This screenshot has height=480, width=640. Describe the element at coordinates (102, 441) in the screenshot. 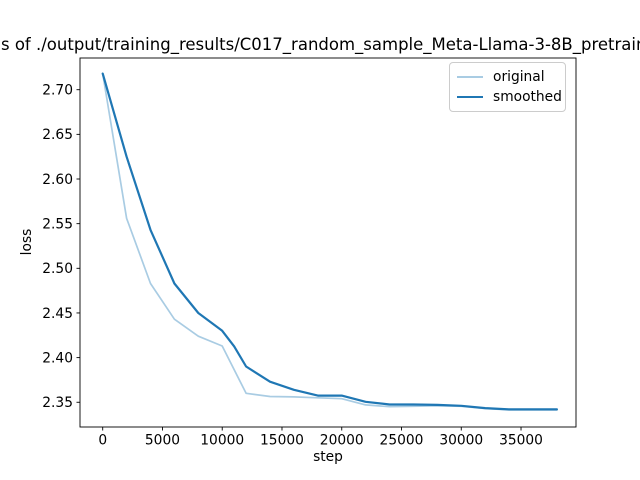

I see `x-tick-label: 0` at that location.